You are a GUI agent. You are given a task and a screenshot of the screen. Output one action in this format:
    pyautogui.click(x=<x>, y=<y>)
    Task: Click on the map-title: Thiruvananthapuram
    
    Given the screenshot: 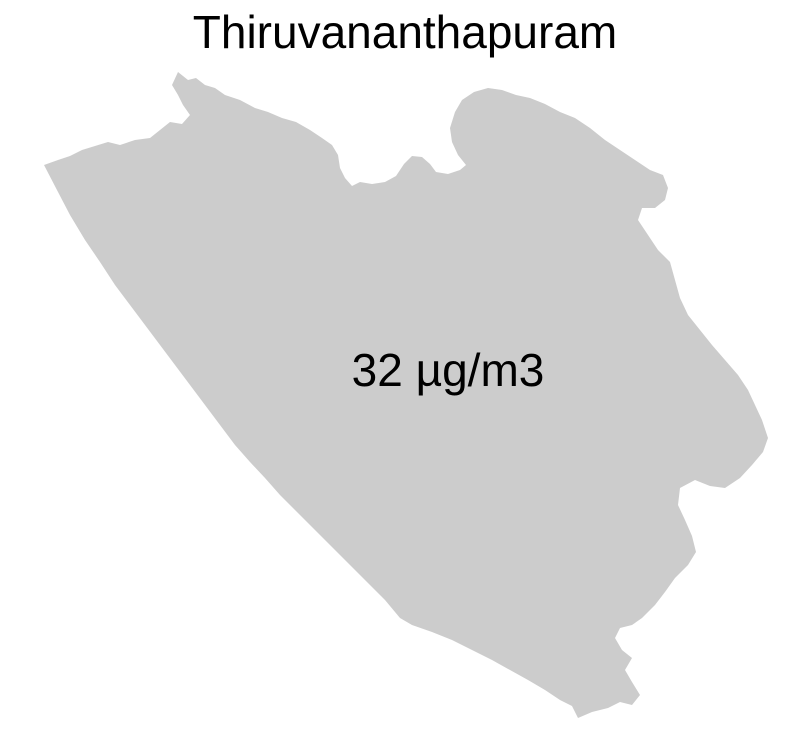 What is the action you would take?
    pyautogui.click(x=405, y=32)
    